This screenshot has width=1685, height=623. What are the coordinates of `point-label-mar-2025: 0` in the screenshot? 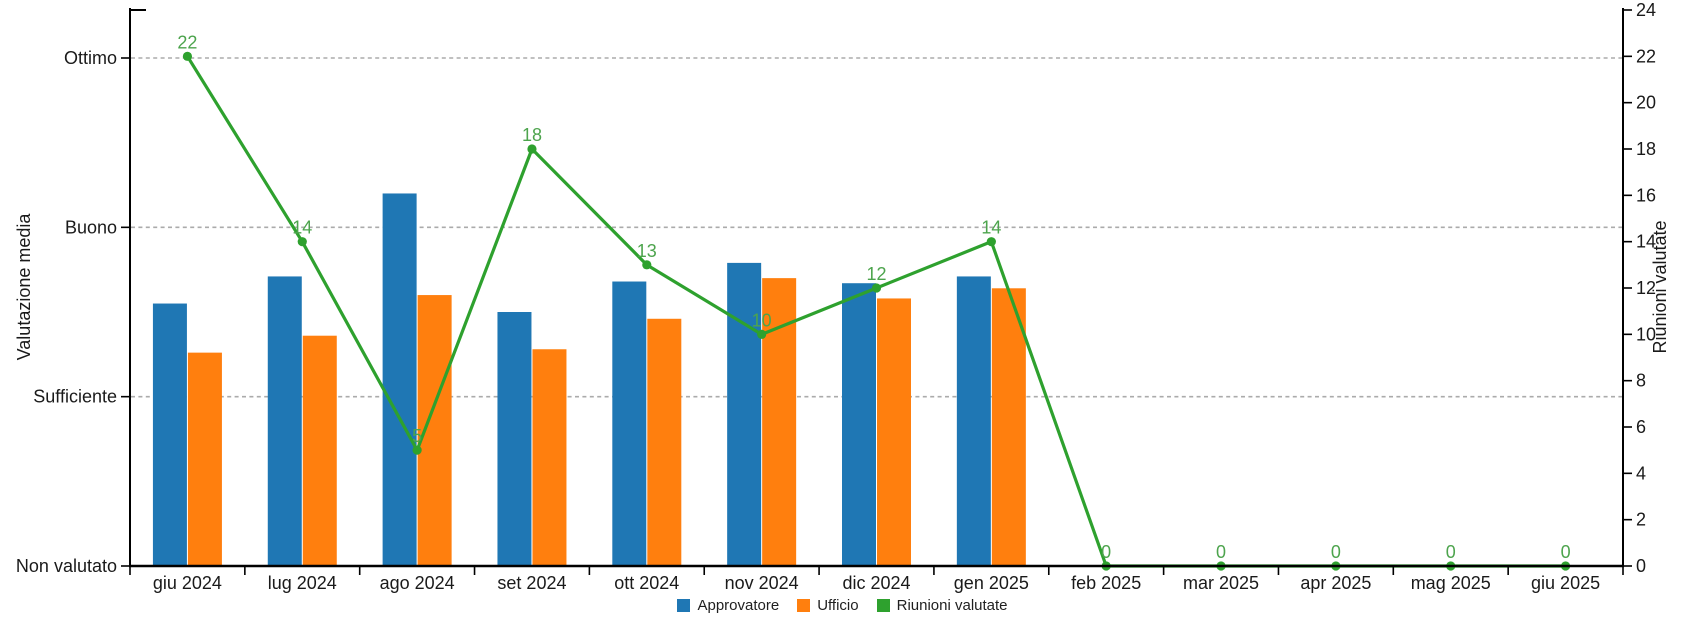 It's located at (1221, 552).